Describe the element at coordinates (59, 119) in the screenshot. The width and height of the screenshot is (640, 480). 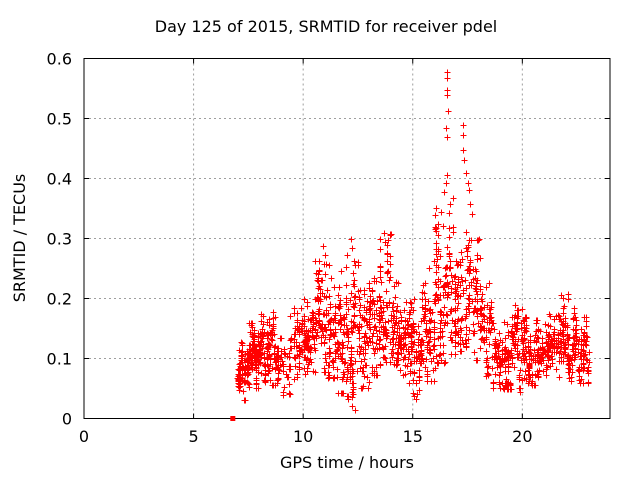
I see `y-tick-label: 0.5` at that location.